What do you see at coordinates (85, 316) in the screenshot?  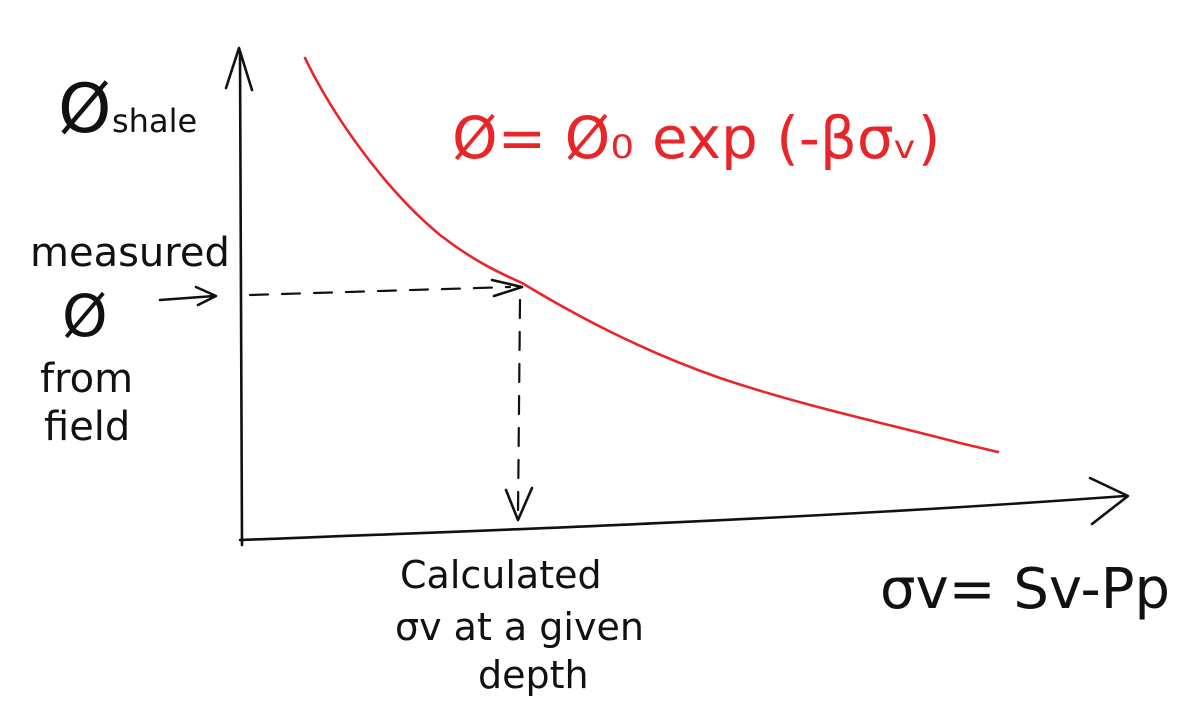 I see `measured-label-symbol: Ø` at bounding box center [85, 316].